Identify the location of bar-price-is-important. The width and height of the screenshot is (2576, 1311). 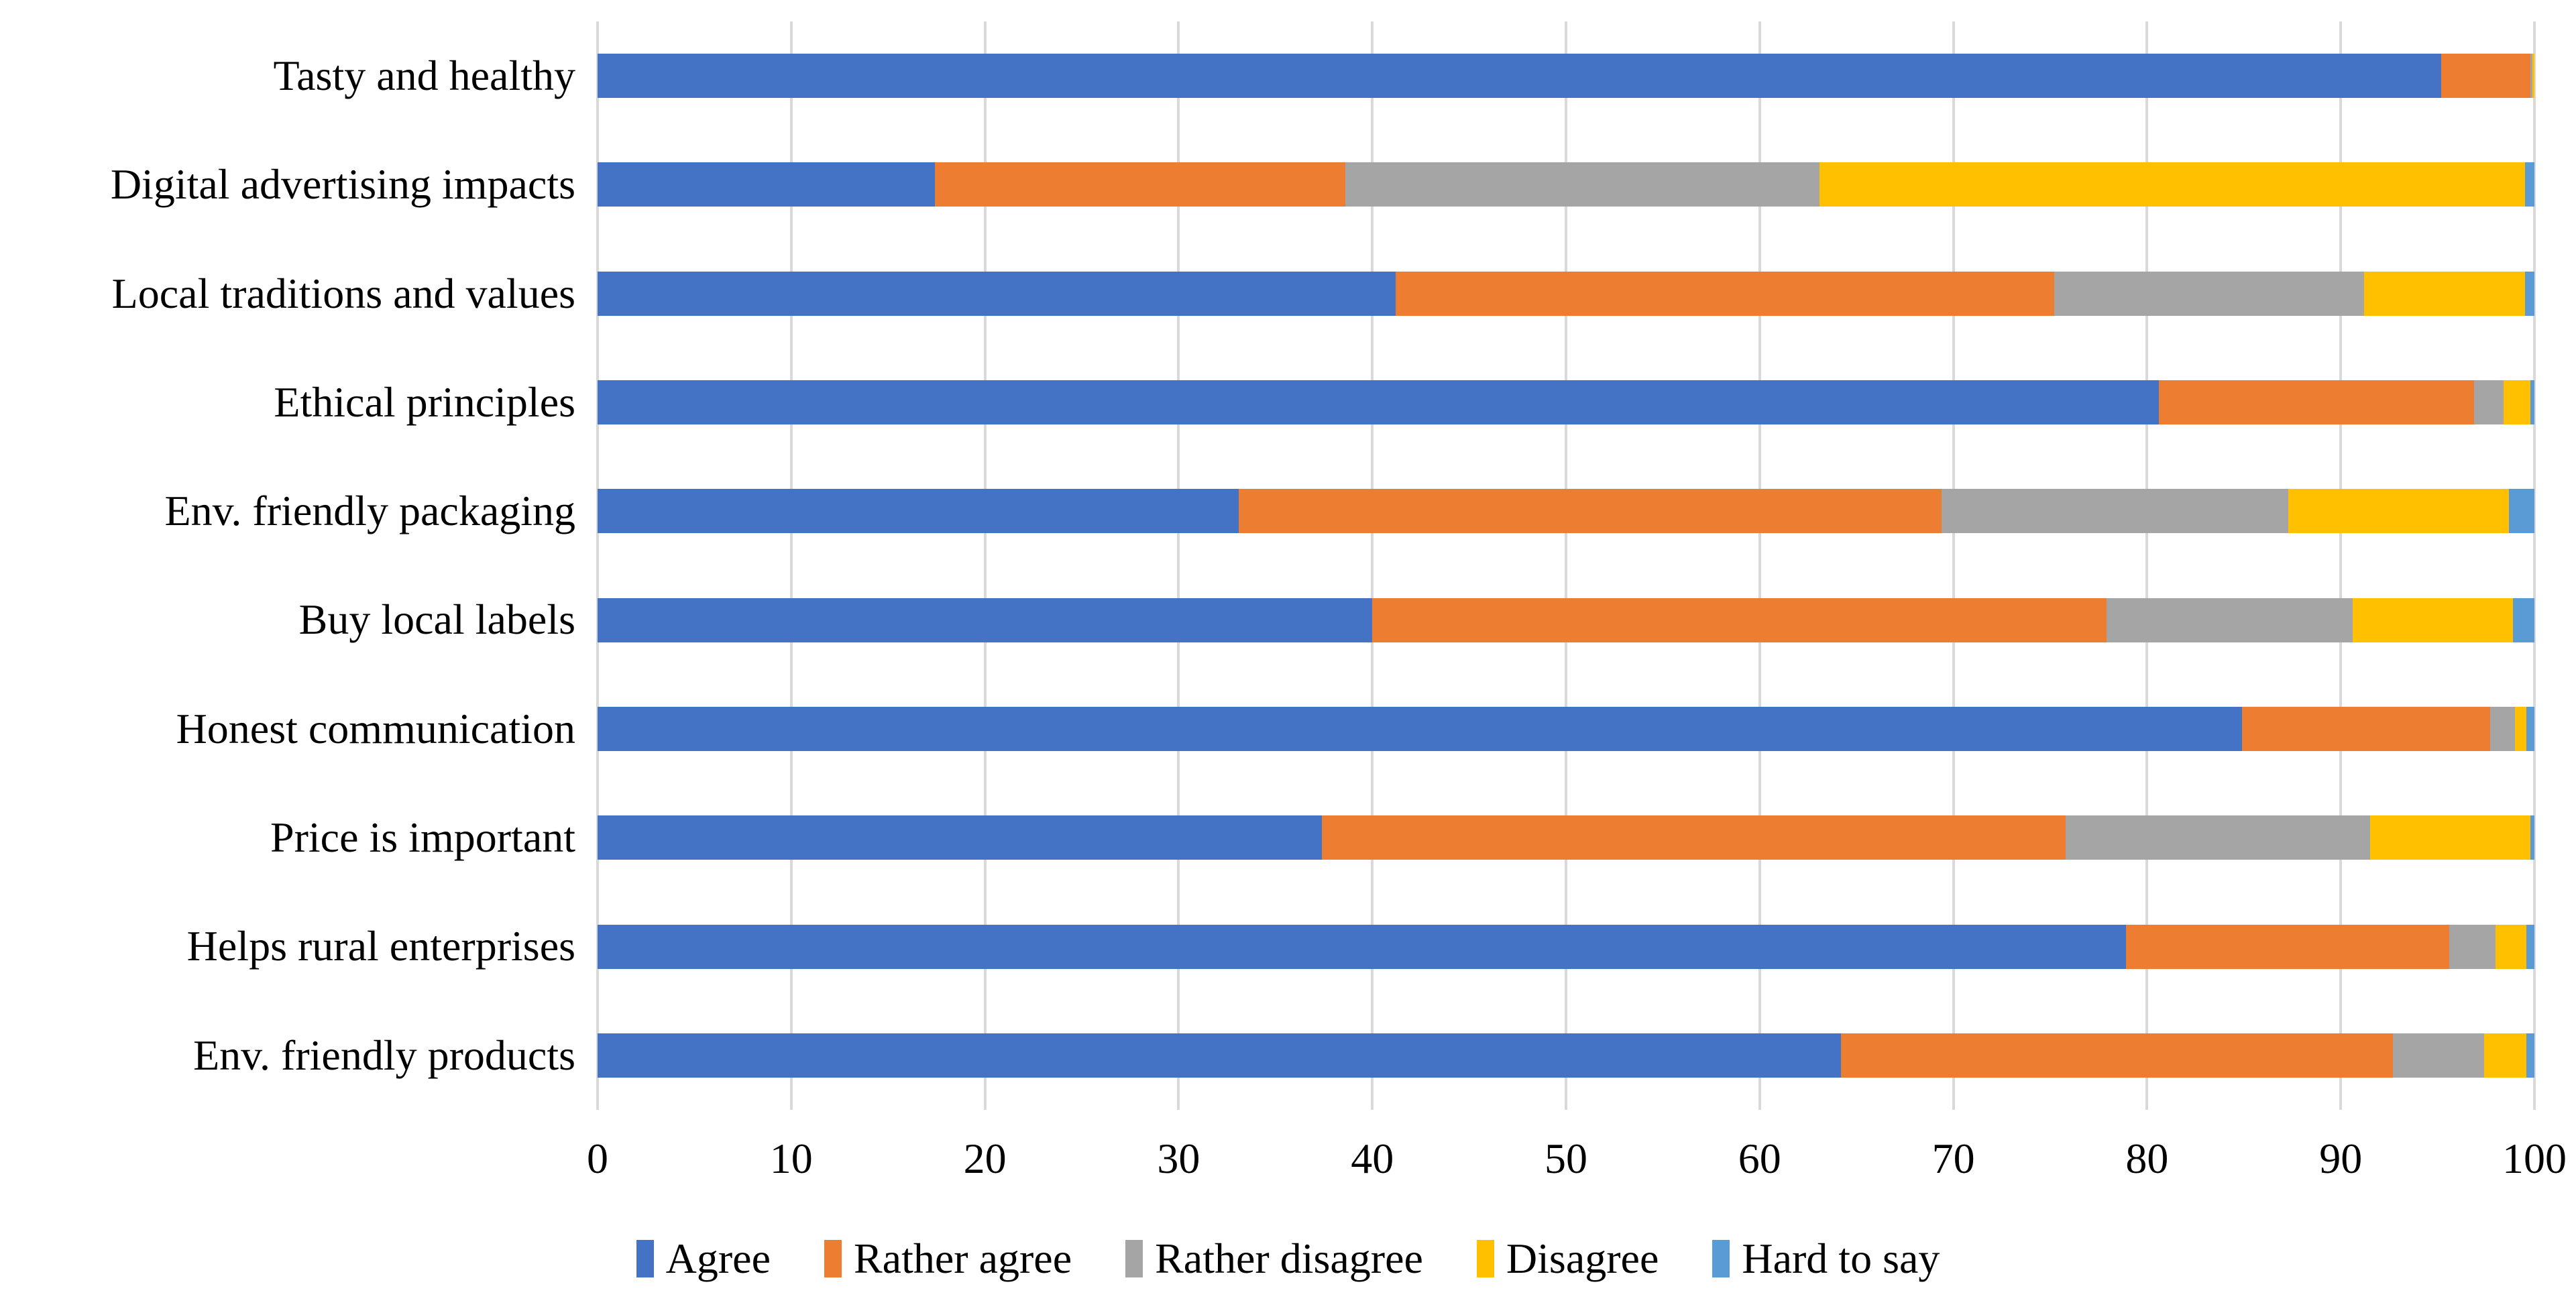
(1566, 837).